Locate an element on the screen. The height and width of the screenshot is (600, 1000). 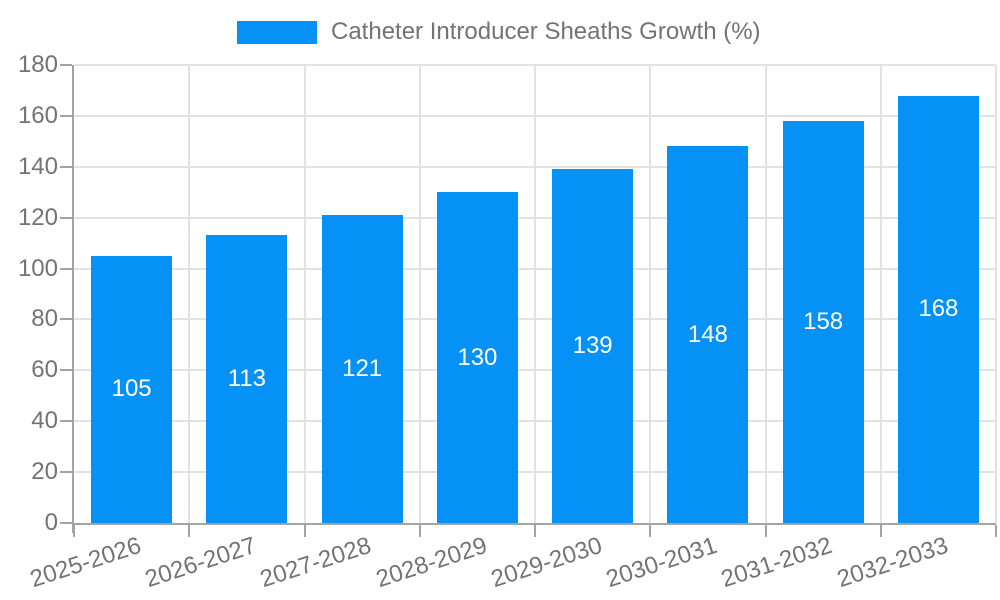
x-tick-label: 2028-2029 is located at coordinates (431, 562).